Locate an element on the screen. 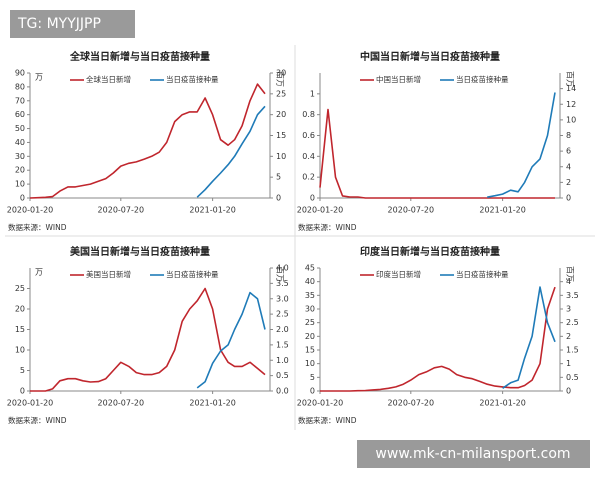 The width and height of the screenshot is (600, 484). y2-tick-label: 8 is located at coordinates (568, 135).